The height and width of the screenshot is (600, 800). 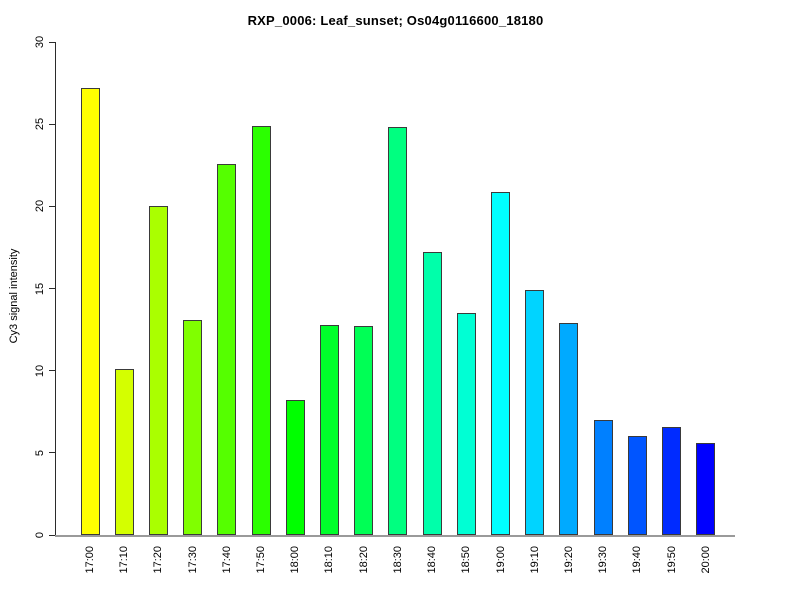 What do you see at coordinates (500, 560) in the screenshot?
I see `x-tick-label: 19:00` at bounding box center [500, 560].